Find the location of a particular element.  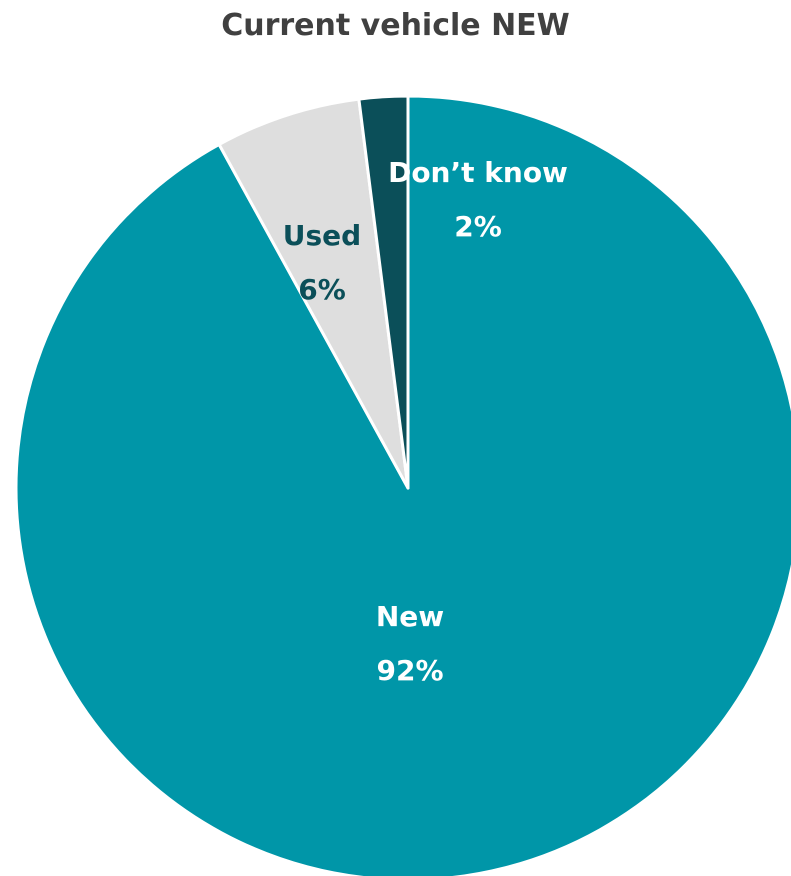

pie-slice-used is located at coordinates (313, 293).